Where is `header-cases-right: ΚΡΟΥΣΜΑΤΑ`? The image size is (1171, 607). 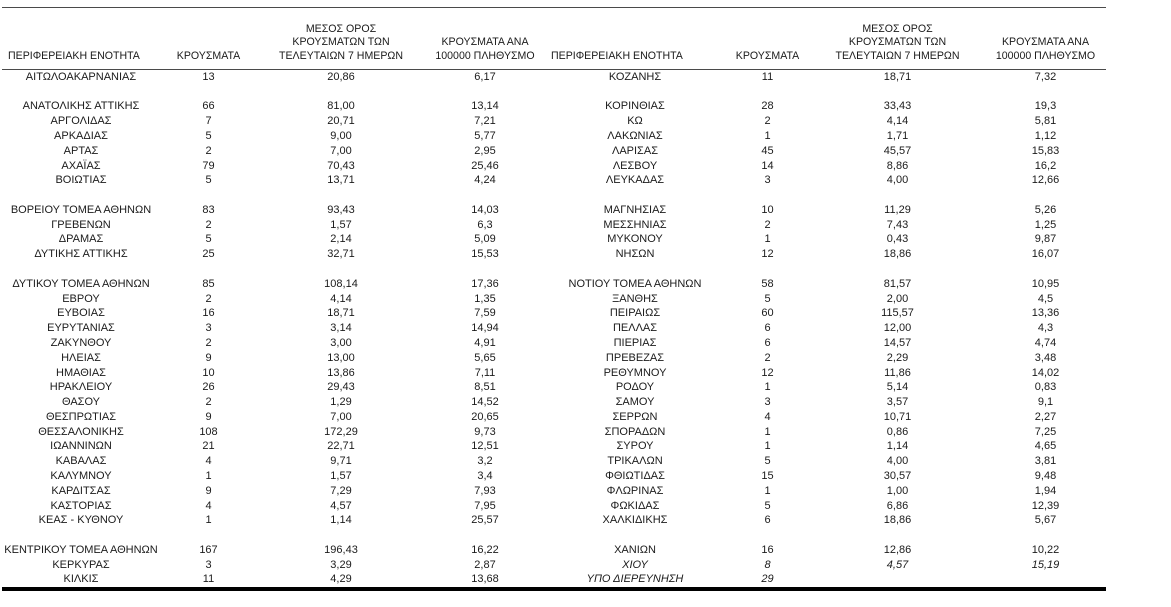 header-cases-right: ΚΡΟΥΣΜΑΤΑ is located at coordinates (767, 38).